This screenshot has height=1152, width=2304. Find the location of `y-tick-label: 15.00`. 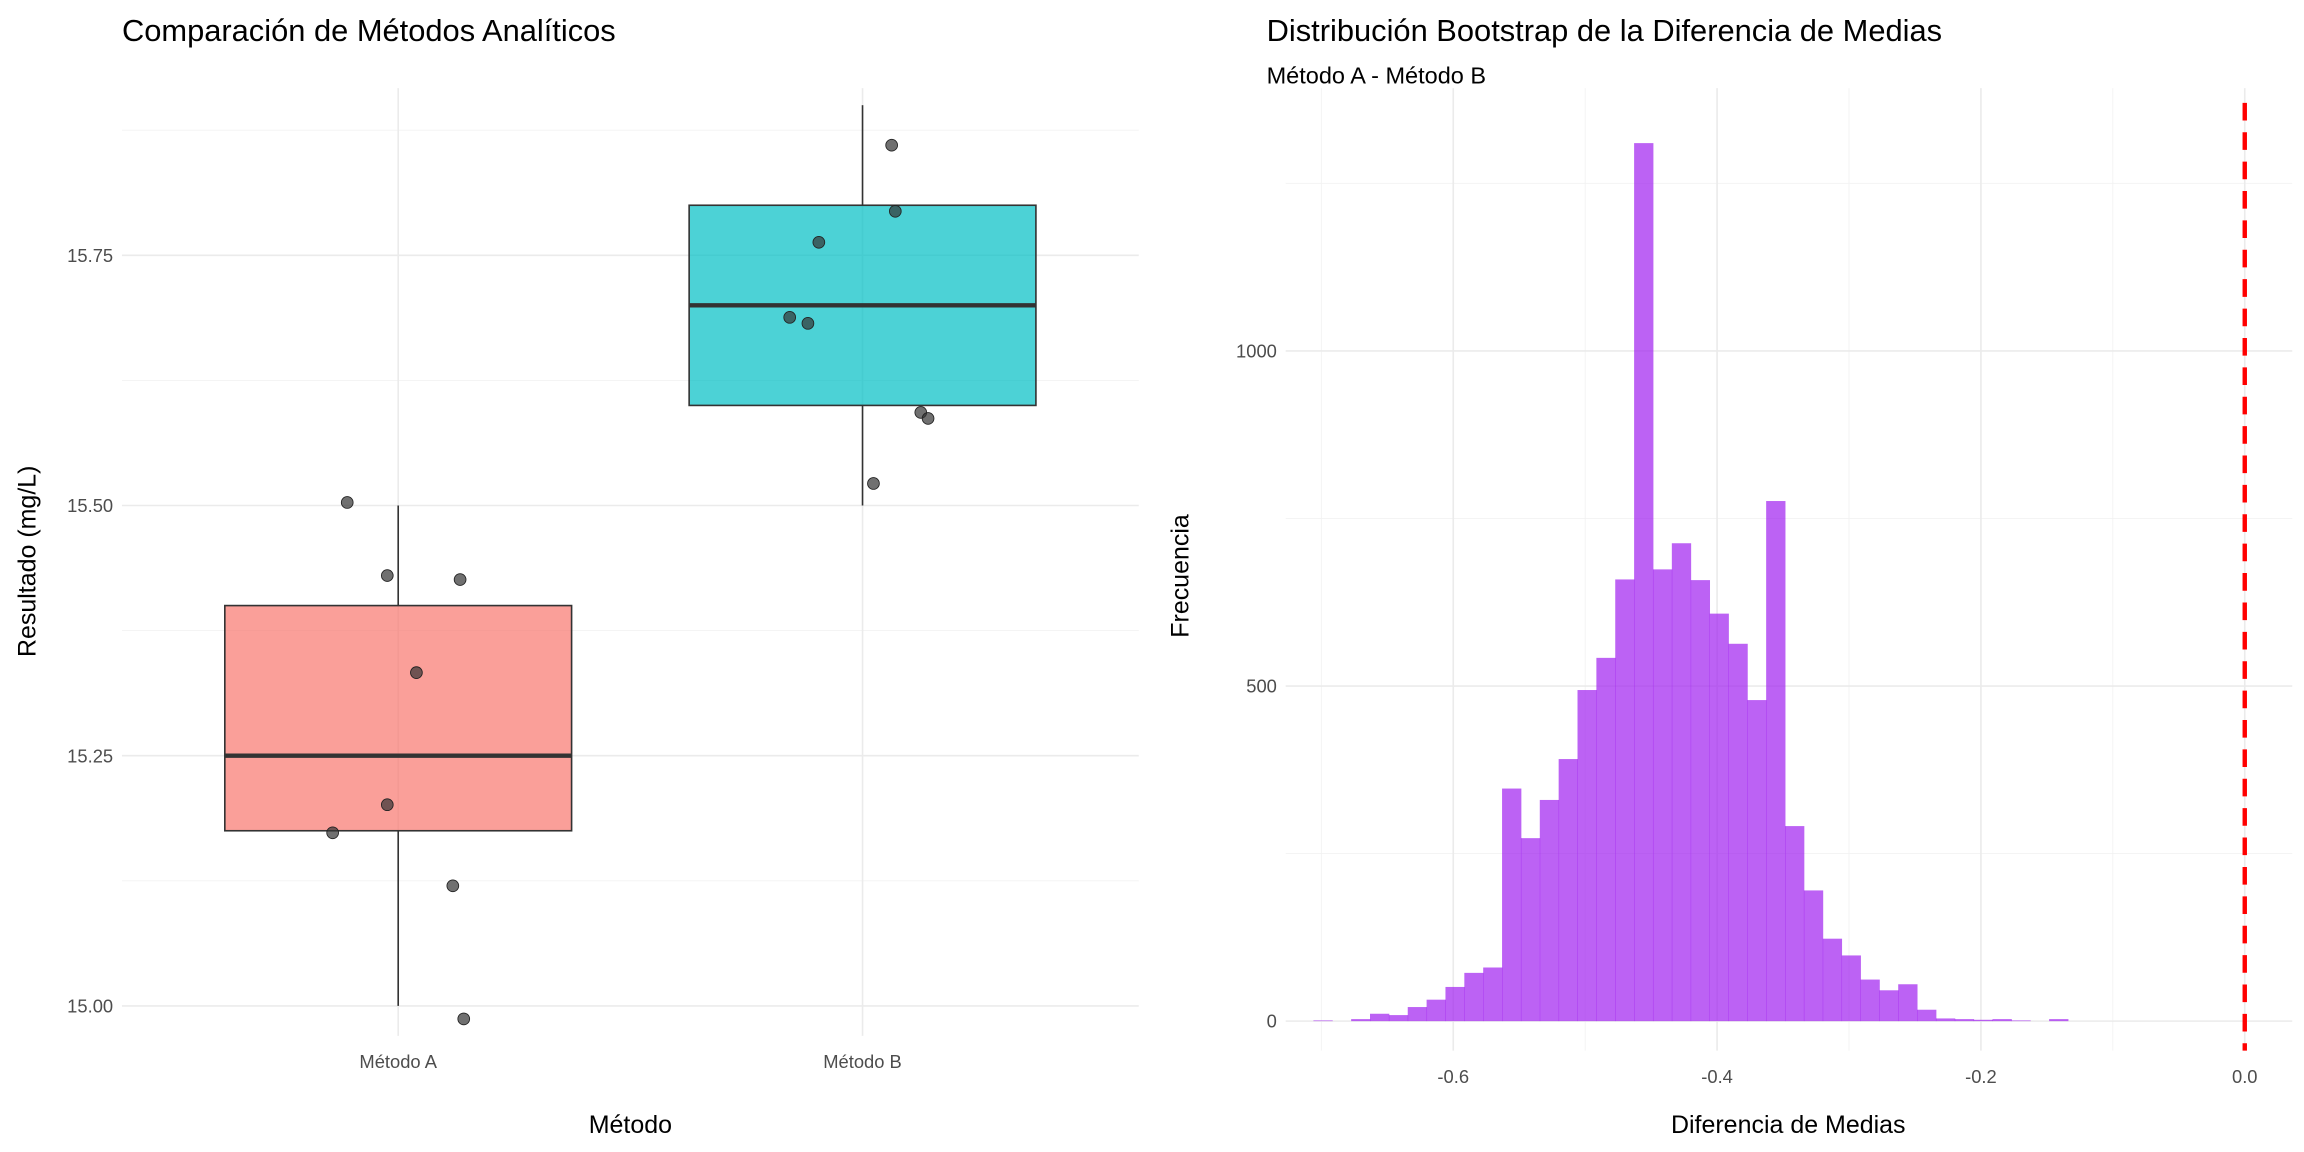

y-tick-label: 15.00 is located at coordinates (90, 1006).